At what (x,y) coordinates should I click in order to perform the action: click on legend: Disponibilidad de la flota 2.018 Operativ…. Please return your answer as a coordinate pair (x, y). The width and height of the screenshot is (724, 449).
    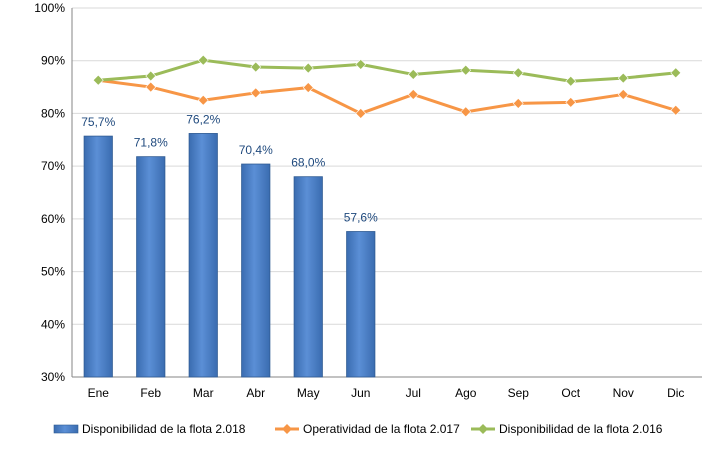
    Looking at the image, I should click on (358, 429).